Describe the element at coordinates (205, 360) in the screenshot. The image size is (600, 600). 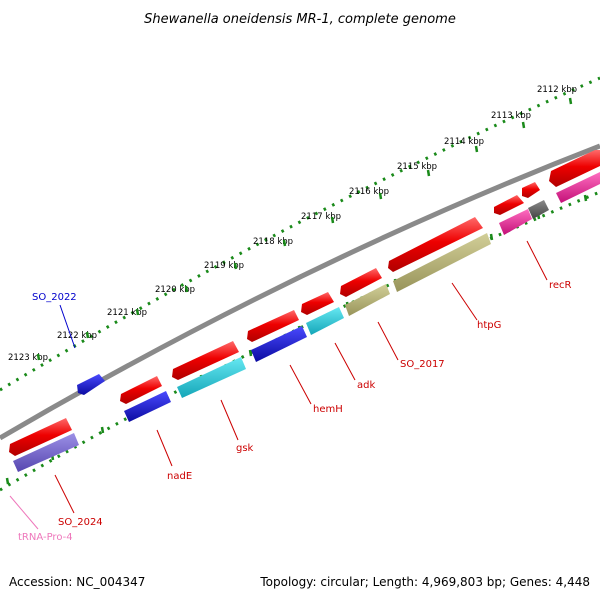
I see `cds-arrow-gsk` at that location.